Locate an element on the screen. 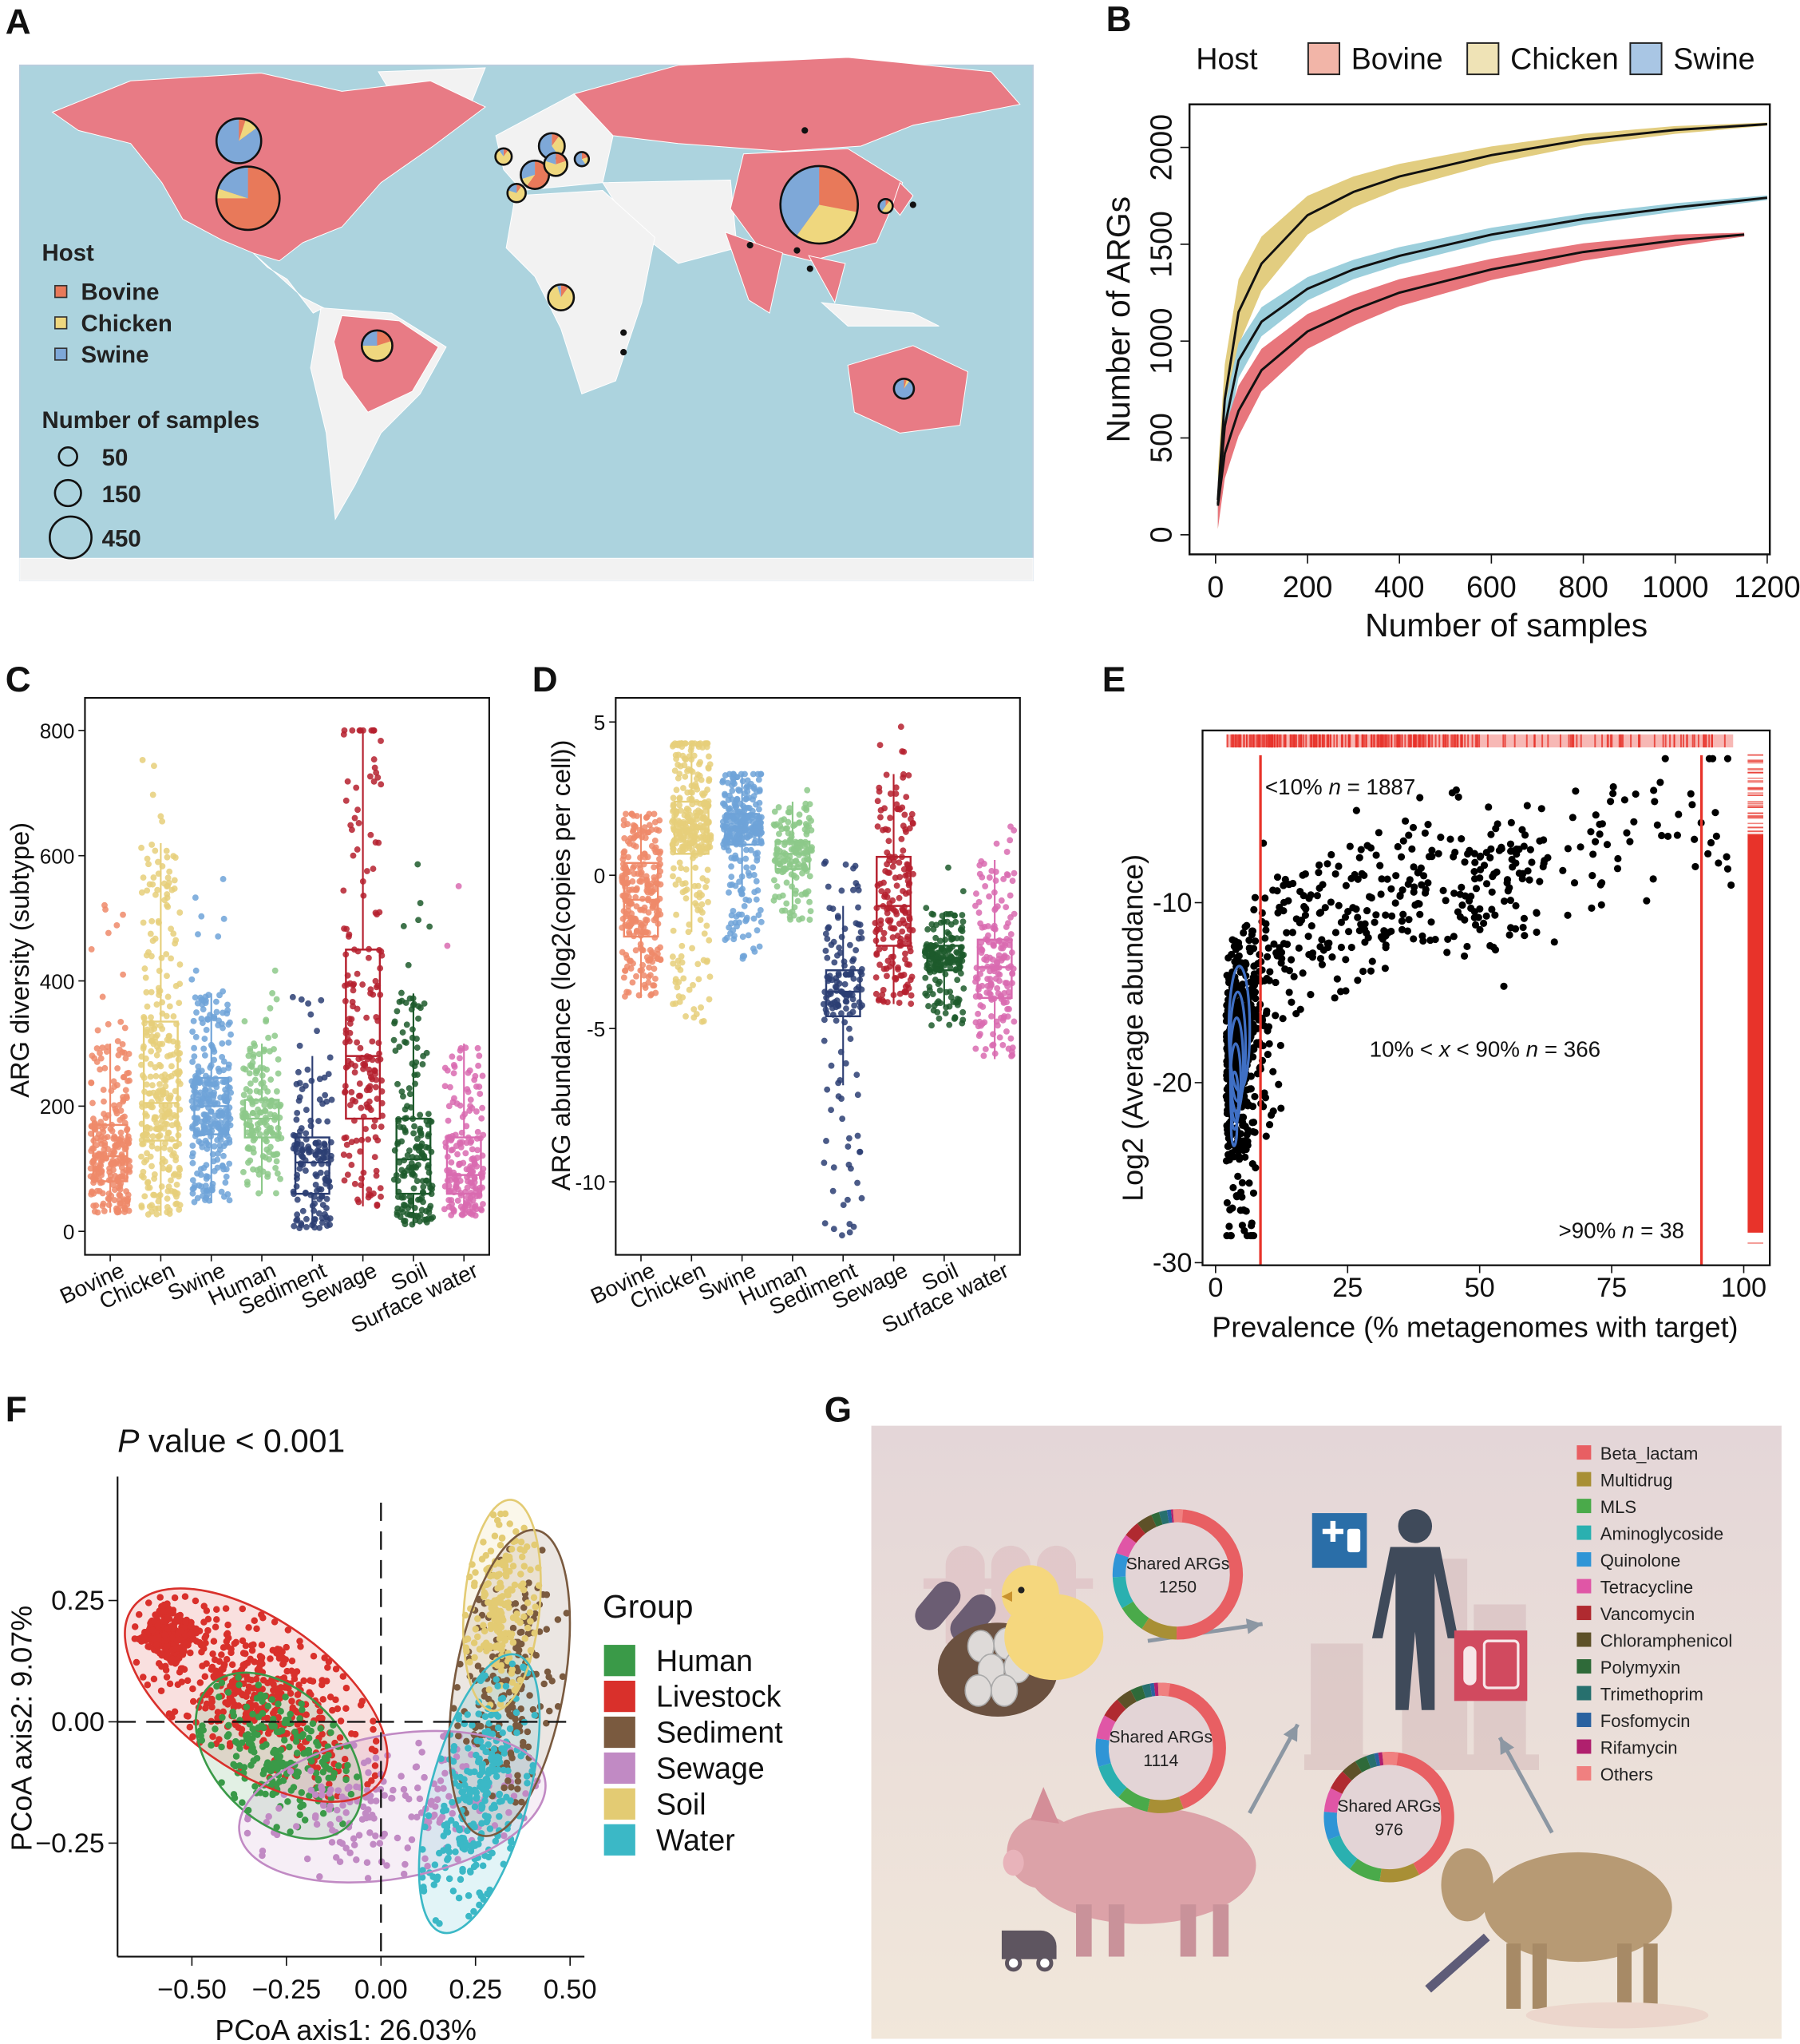 Image resolution: width=1800 pixels, height=2044 pixels. box-bovine is located at coordinates (641, 905).